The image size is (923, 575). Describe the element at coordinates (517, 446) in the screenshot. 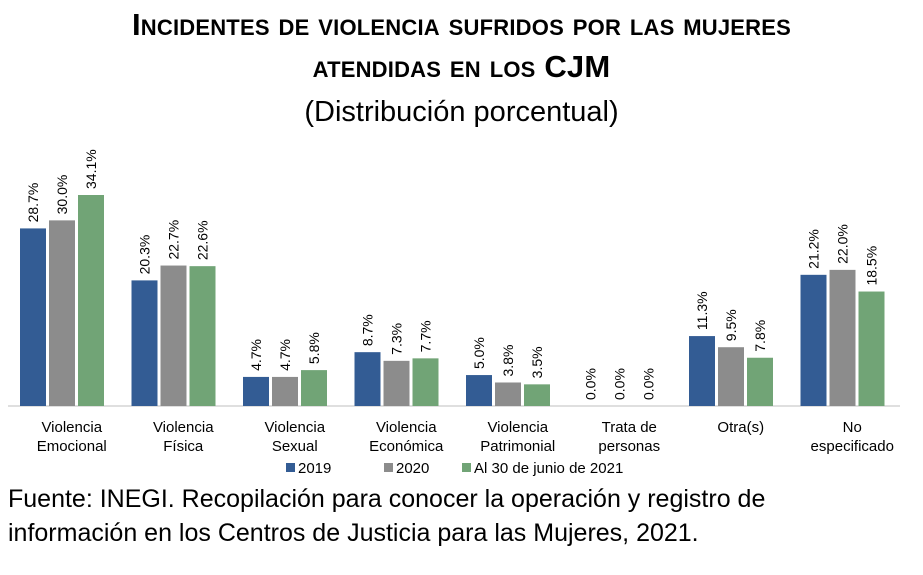

I see `category-label: Patrimonial` at that location.